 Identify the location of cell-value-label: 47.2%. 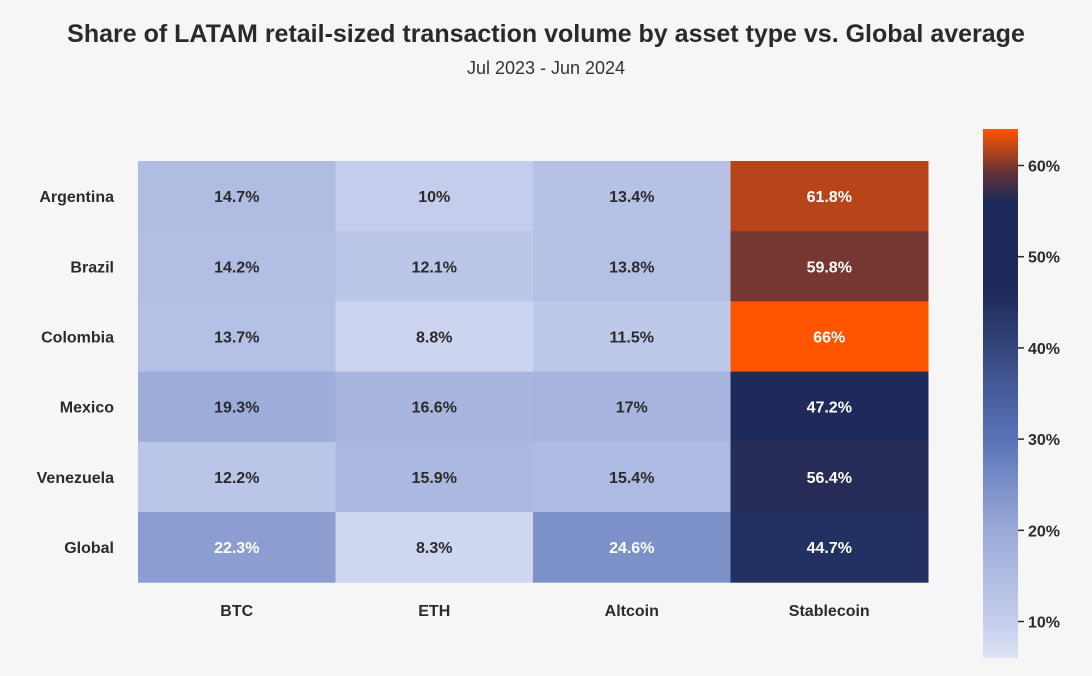
(829, 408).